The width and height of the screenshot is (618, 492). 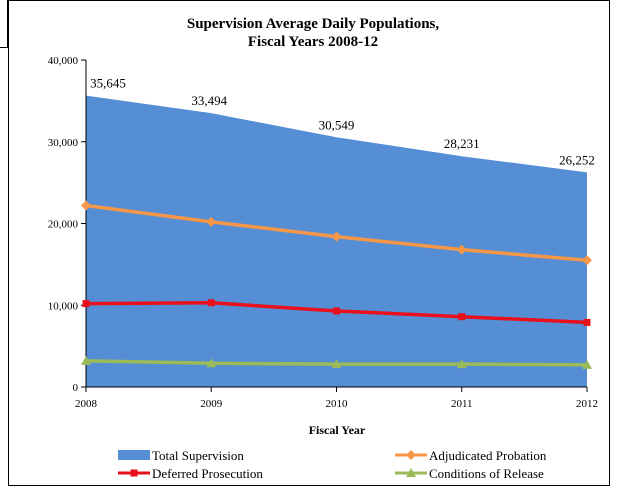 I want to click on chart-title-line-1: Supervision Average Daily Populations,, so click(x=313, y=24).